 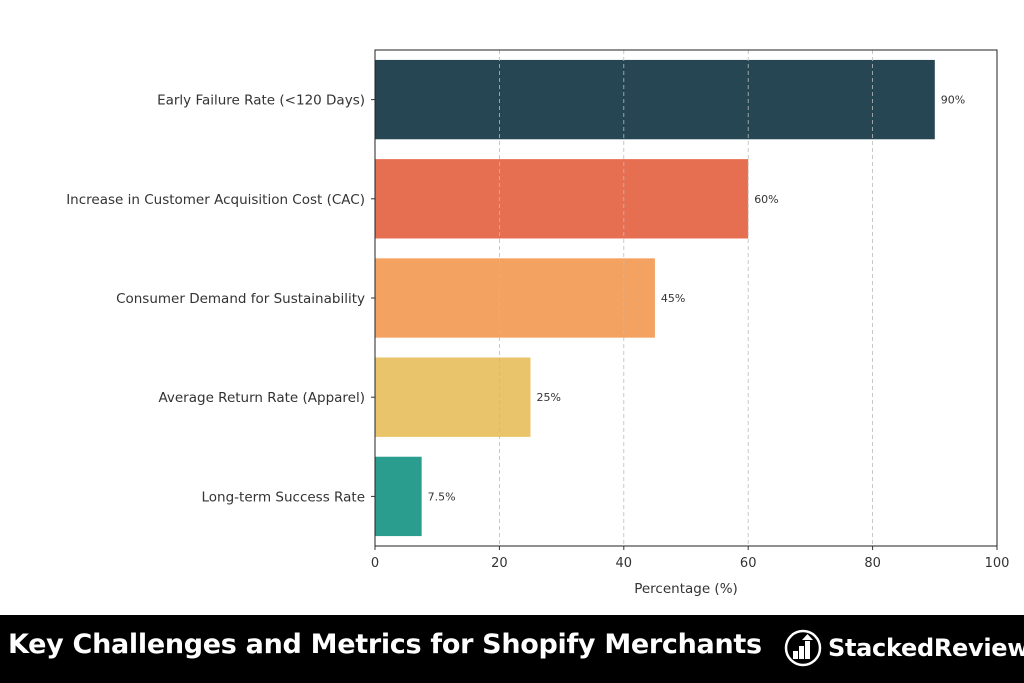 What do you see at coordinates (872, 563) in the screenshot?
I see `x-tick-label: 80` at bounding box center [872, 563].